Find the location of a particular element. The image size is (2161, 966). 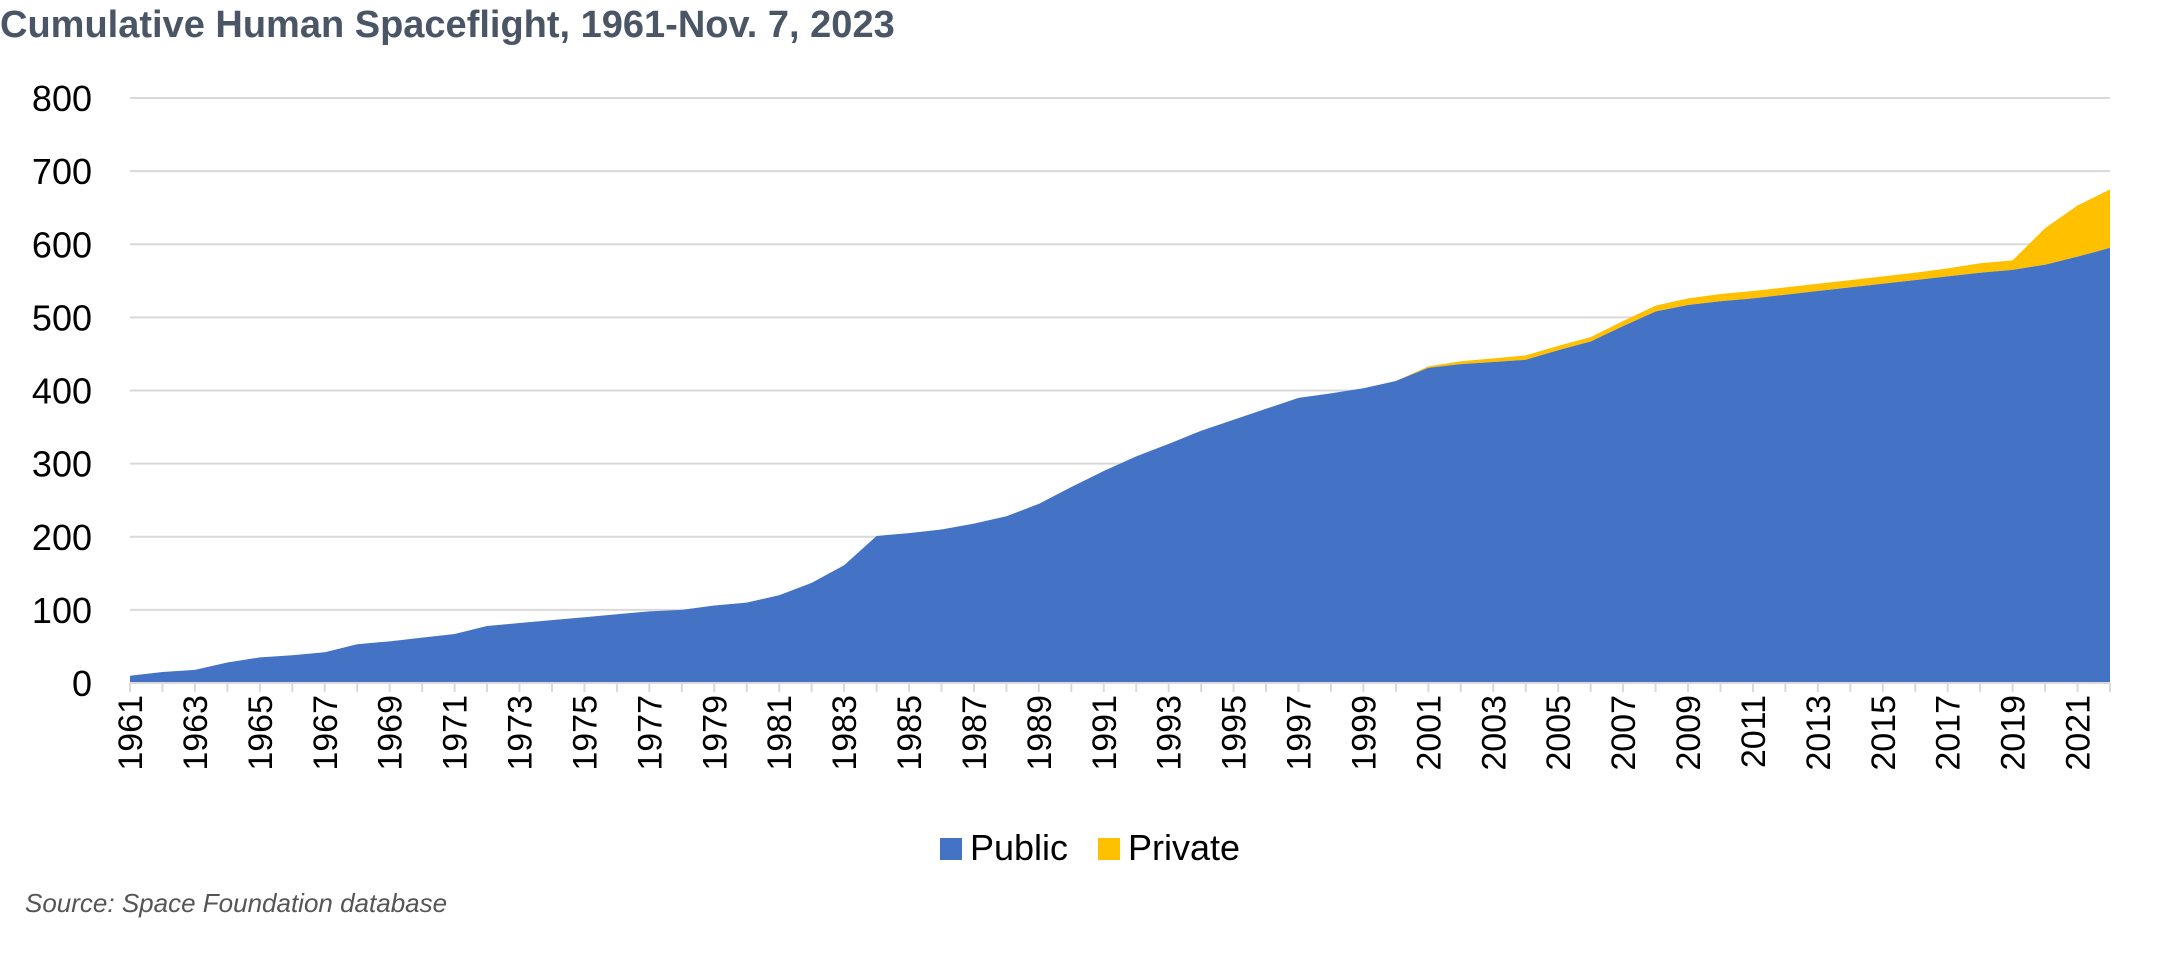

x-tick-label: 1977 is located at coordinates (650, 733).